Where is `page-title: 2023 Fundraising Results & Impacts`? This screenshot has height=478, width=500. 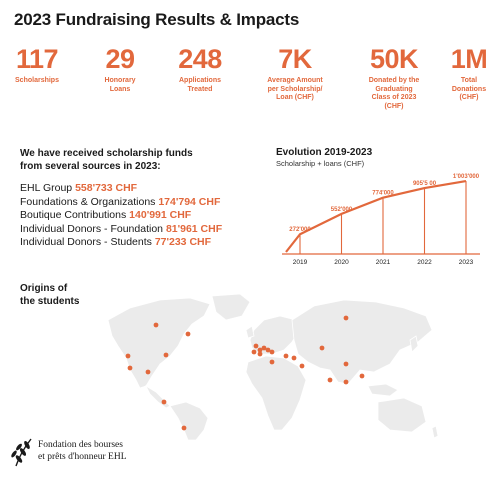
page-title: 2023 Fundraising Results & Impacts is located at coordinates (157, 19).